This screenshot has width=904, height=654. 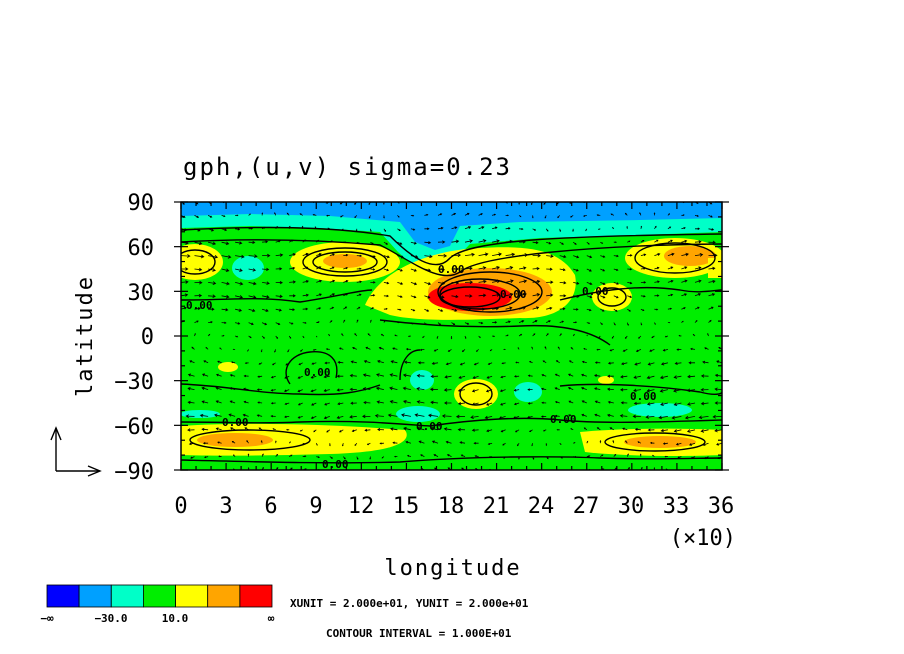 What do you see at coordinates (660, 410) in the screenshot?
I see `low-s4` at bounding box center [660, 410].